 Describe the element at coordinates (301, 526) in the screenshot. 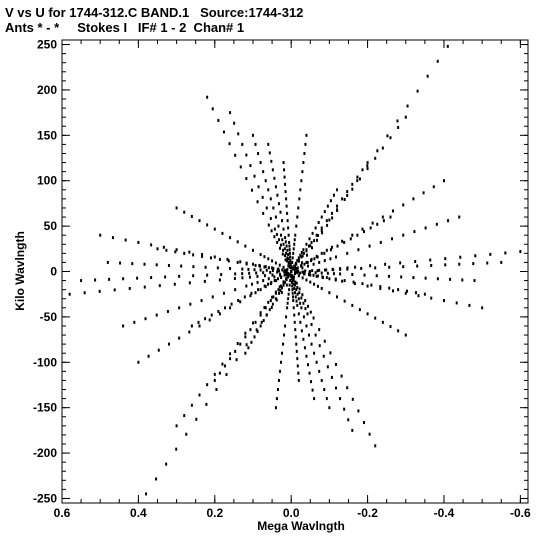

I see `x-axis-title: Mega Wavlngth` at that location.